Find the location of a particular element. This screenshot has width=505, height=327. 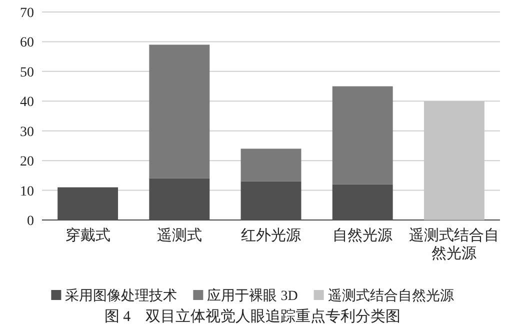

y-tick-label: 20 is located at coordinates (27, 162).